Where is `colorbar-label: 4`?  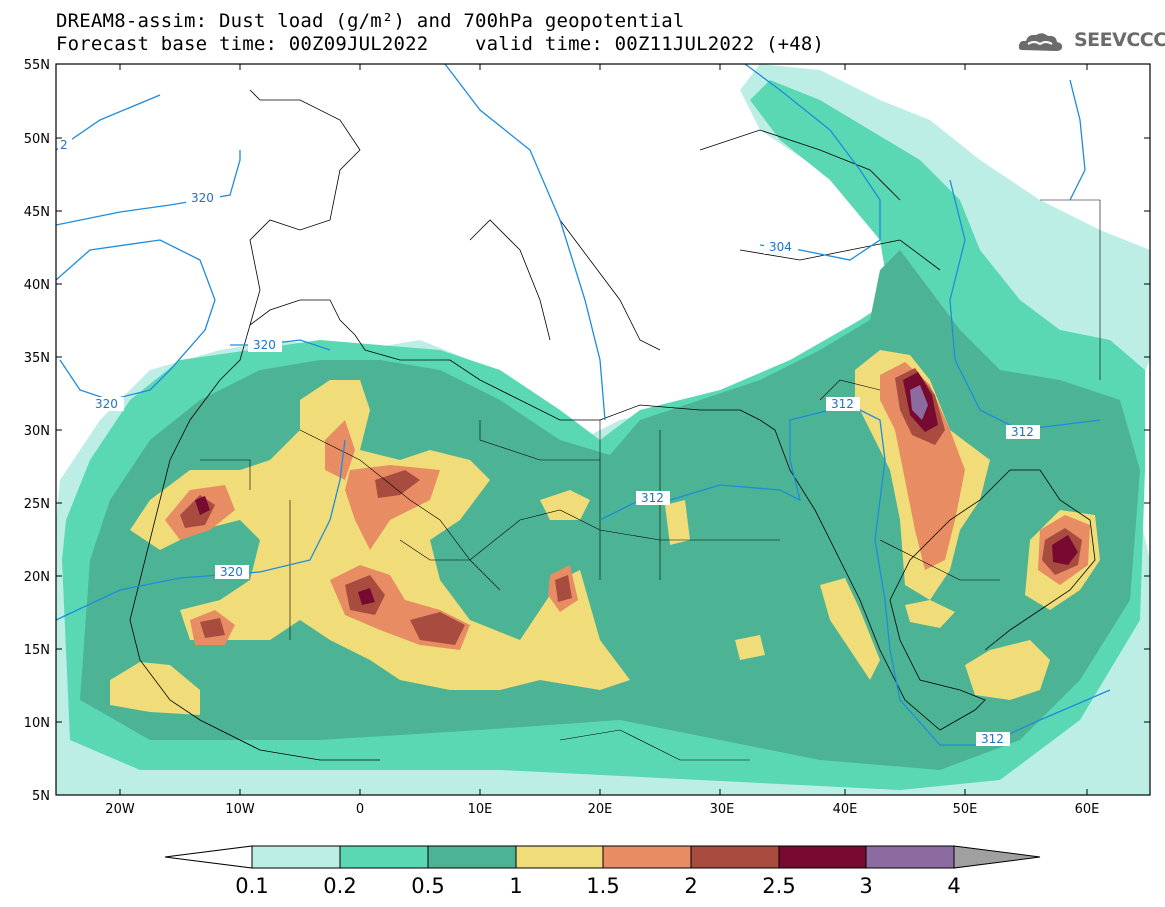 colorbar-label: 4 is located at coordinates (953, 886).